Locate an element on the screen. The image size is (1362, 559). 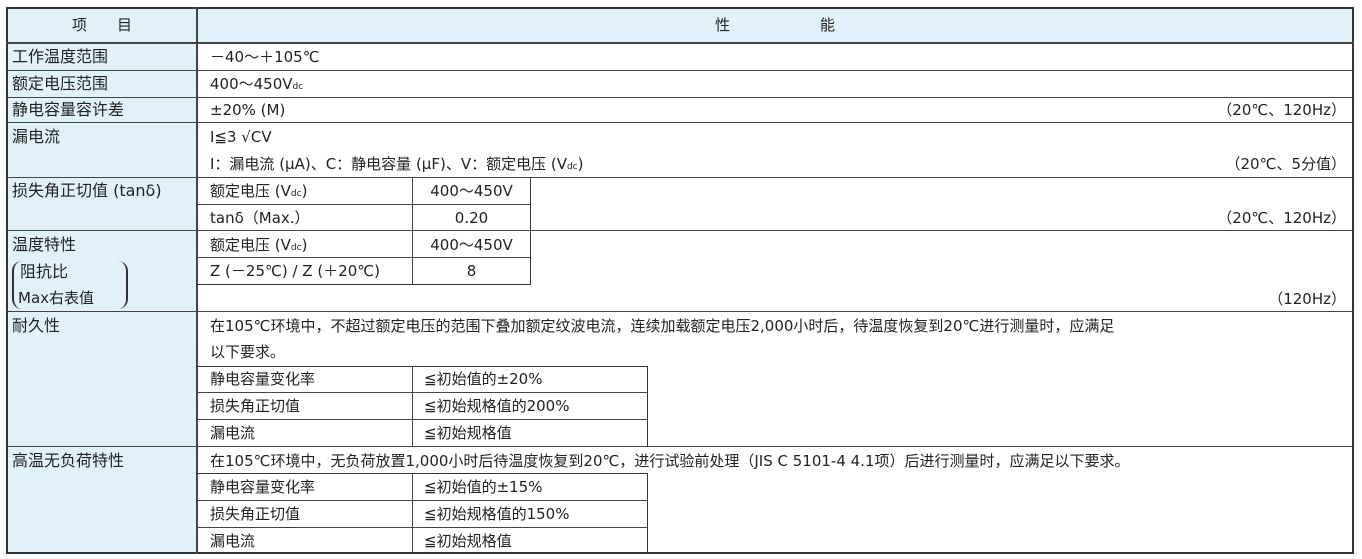
header-row is located at coordinates (680, 25).